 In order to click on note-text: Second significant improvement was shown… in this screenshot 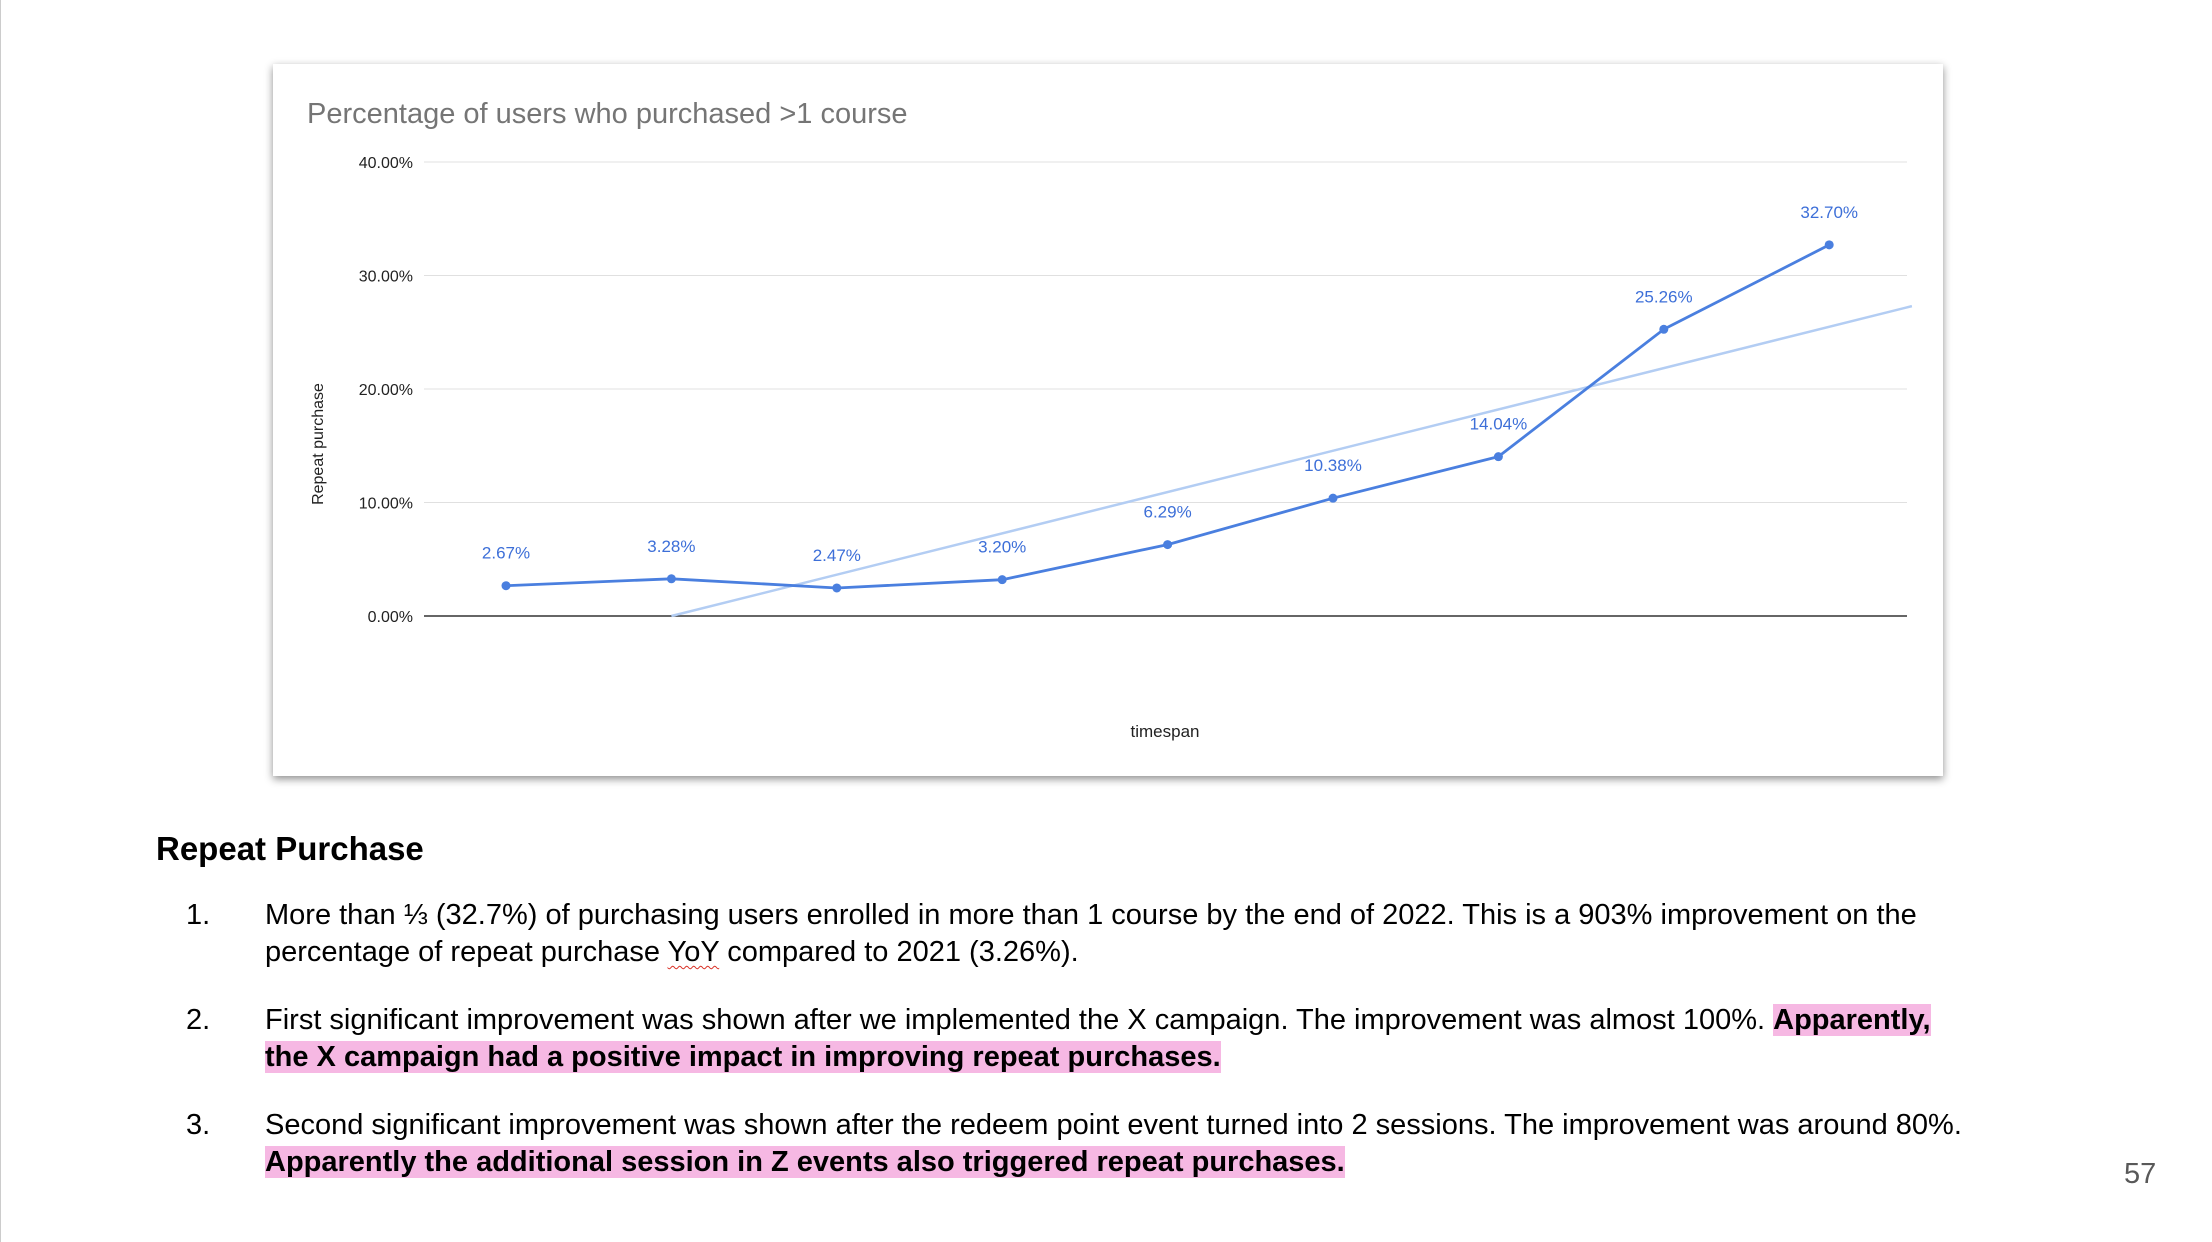, I will do `click(1185, 1144)`.